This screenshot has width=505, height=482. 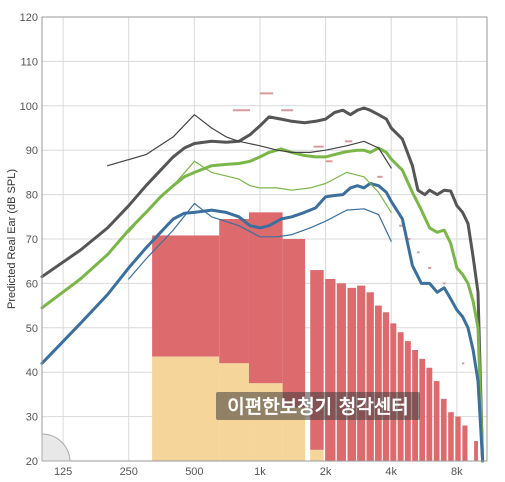 I want to click on corner-quarter-circle, so click(x=56, y=447).